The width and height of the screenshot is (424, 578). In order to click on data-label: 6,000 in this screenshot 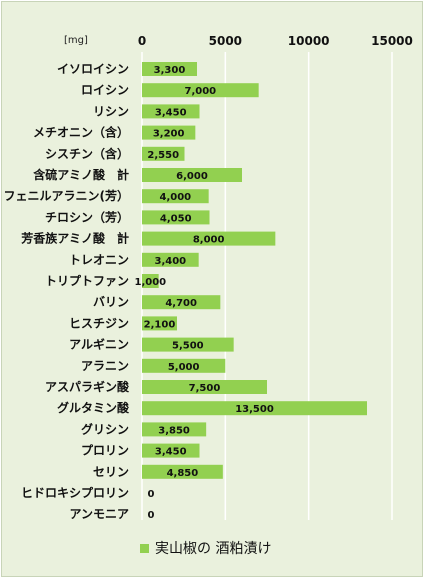, I will do `click(192, 176)`.